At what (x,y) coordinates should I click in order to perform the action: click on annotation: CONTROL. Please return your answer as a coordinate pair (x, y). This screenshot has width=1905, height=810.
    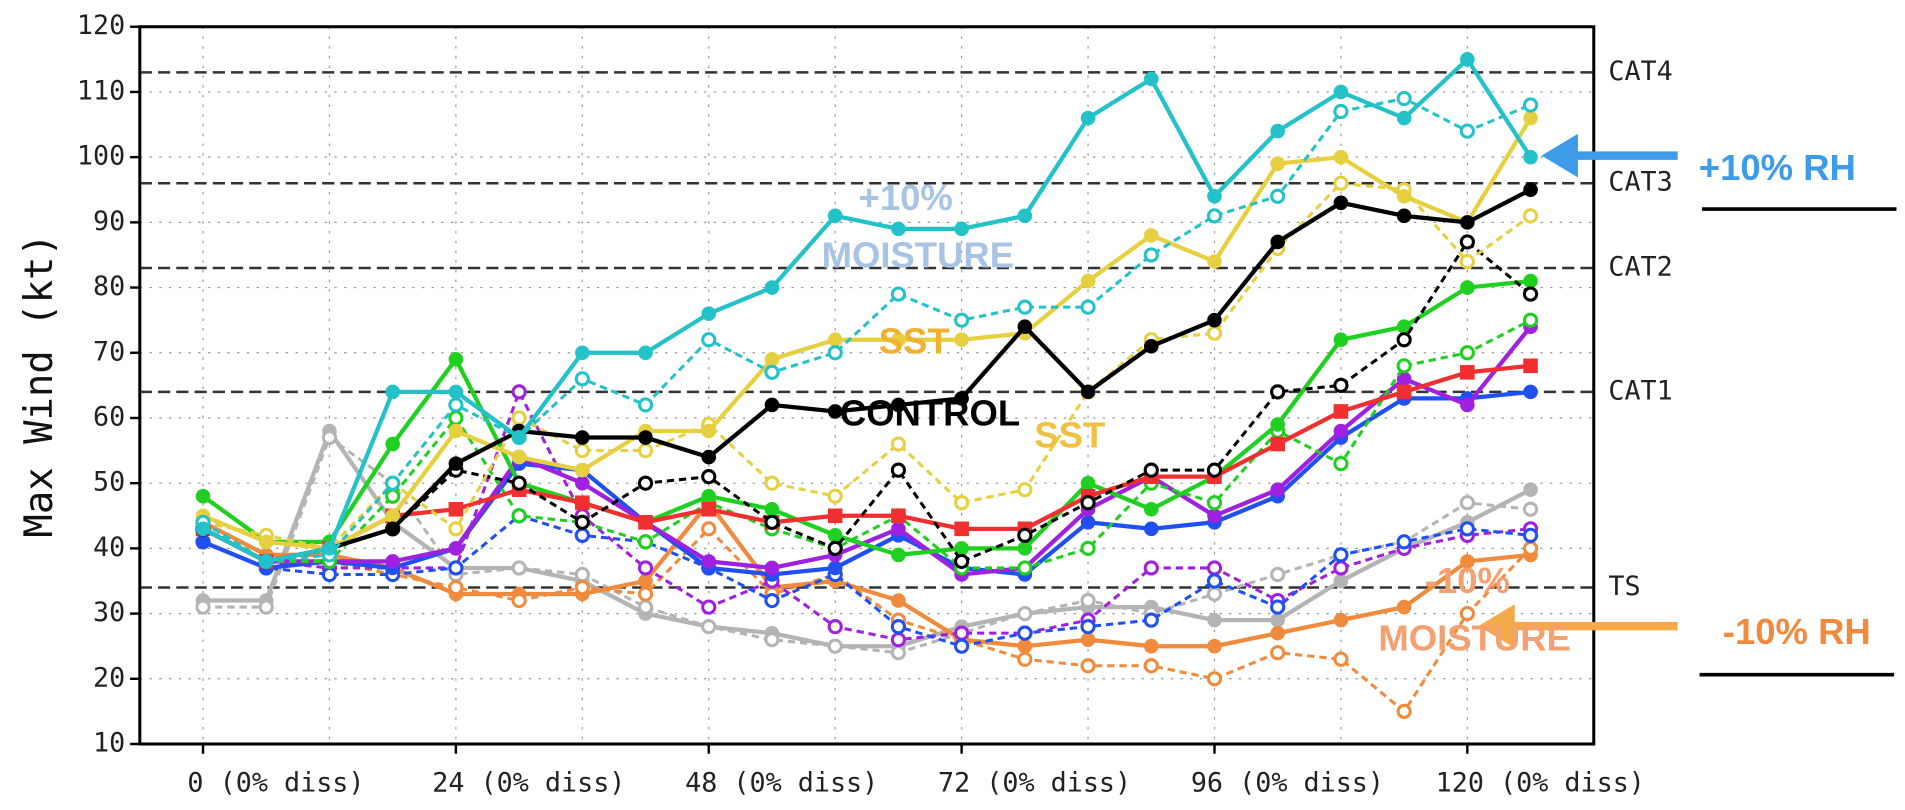
    Looking at the image, I should click on (930, 412).